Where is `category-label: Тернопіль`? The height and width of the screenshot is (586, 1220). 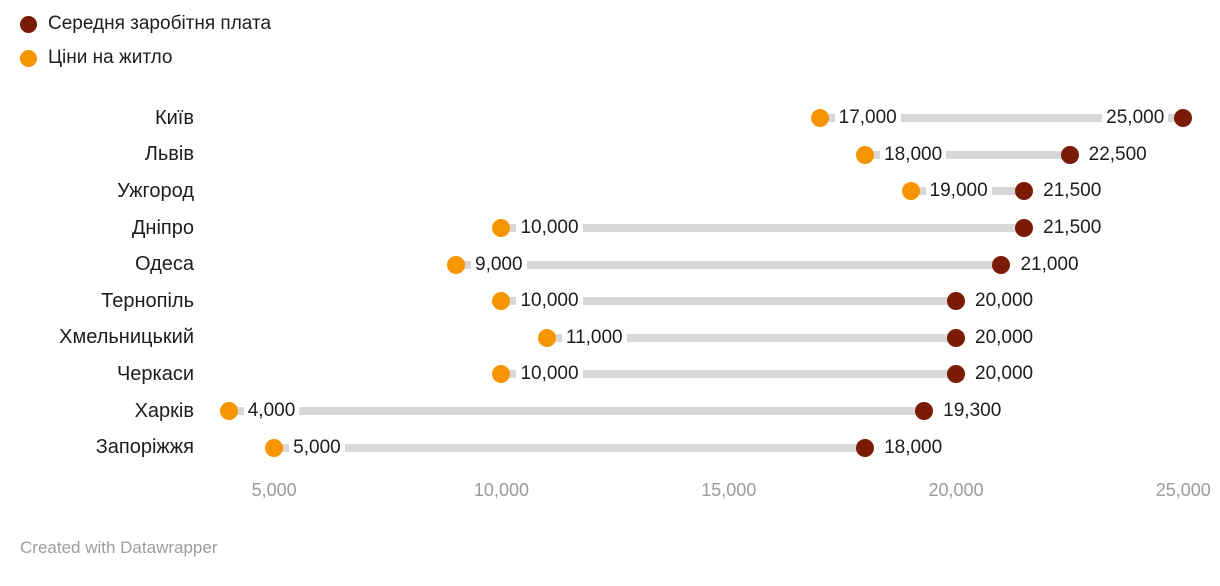 category-label: Тернопіль is located at coordinates (147, 300).